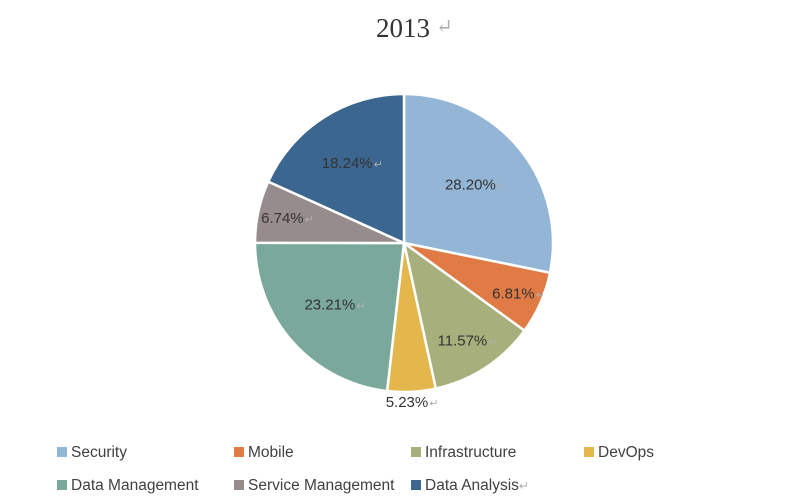  I want to click on legend-swatch-infrastructure, so click(416, 452).